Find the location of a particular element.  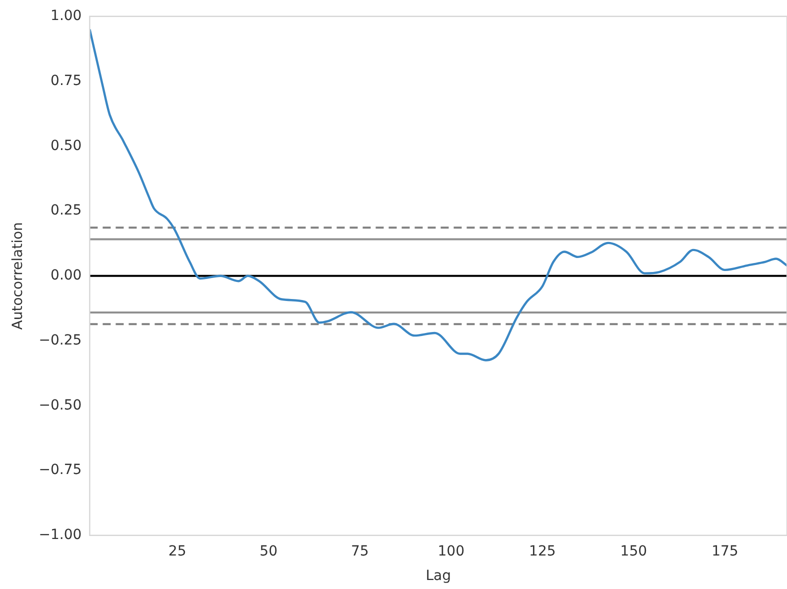

y-tick-label: −0.75 is located at coordinates (60, 470).